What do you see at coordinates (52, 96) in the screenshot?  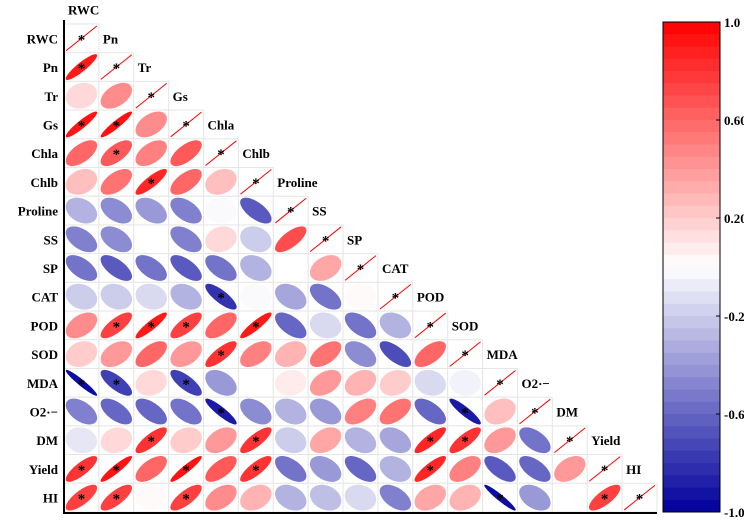 I see `row-label: Tr` at bounding box center [52, 96].